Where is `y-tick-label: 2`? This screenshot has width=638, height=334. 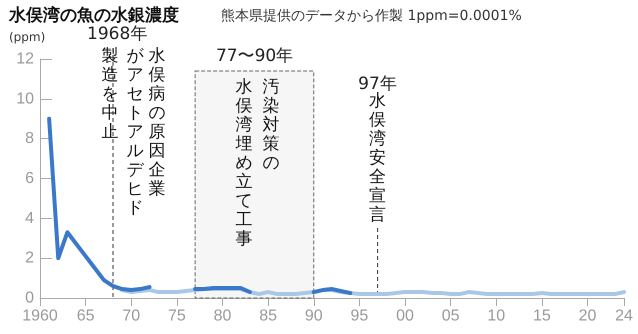
y-tick-label: 2 is located at coordinates (29, 258).